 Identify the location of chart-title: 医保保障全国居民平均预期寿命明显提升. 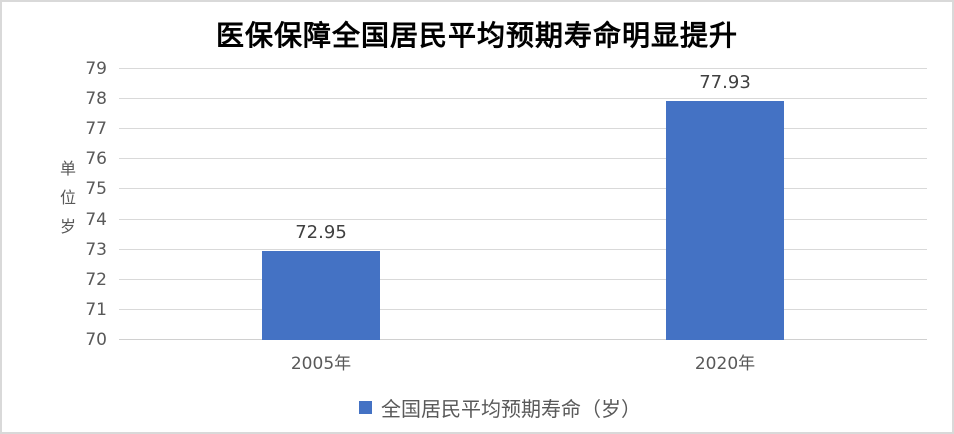
(476, 35).